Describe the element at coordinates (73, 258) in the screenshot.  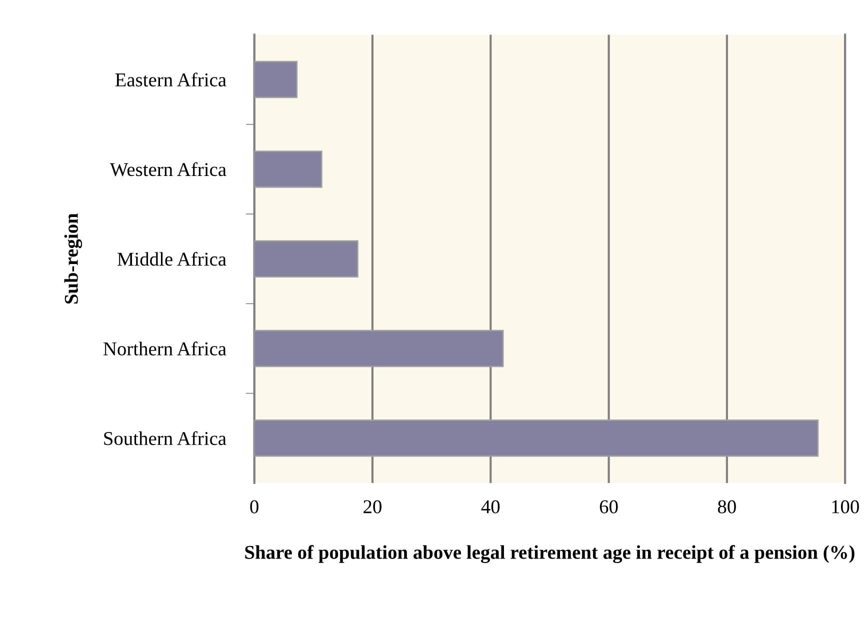
I see `y-axis-title: Sub-region` at that location.